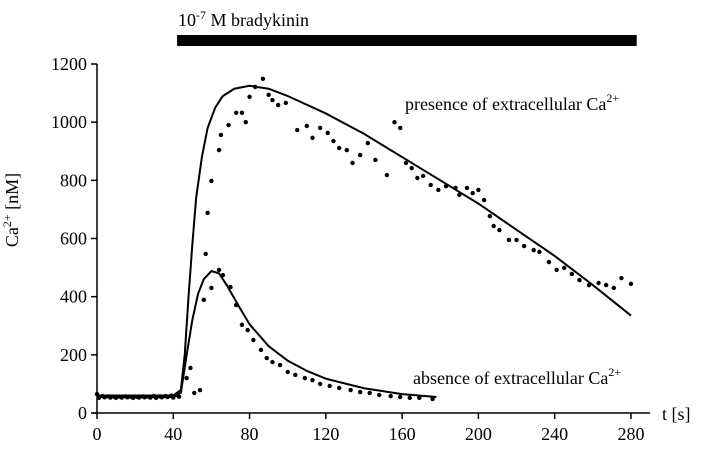 Image resolution: width=716 pixels, height=456 pixels. I want to click on x-tick-label: 120, so click(325, 434).